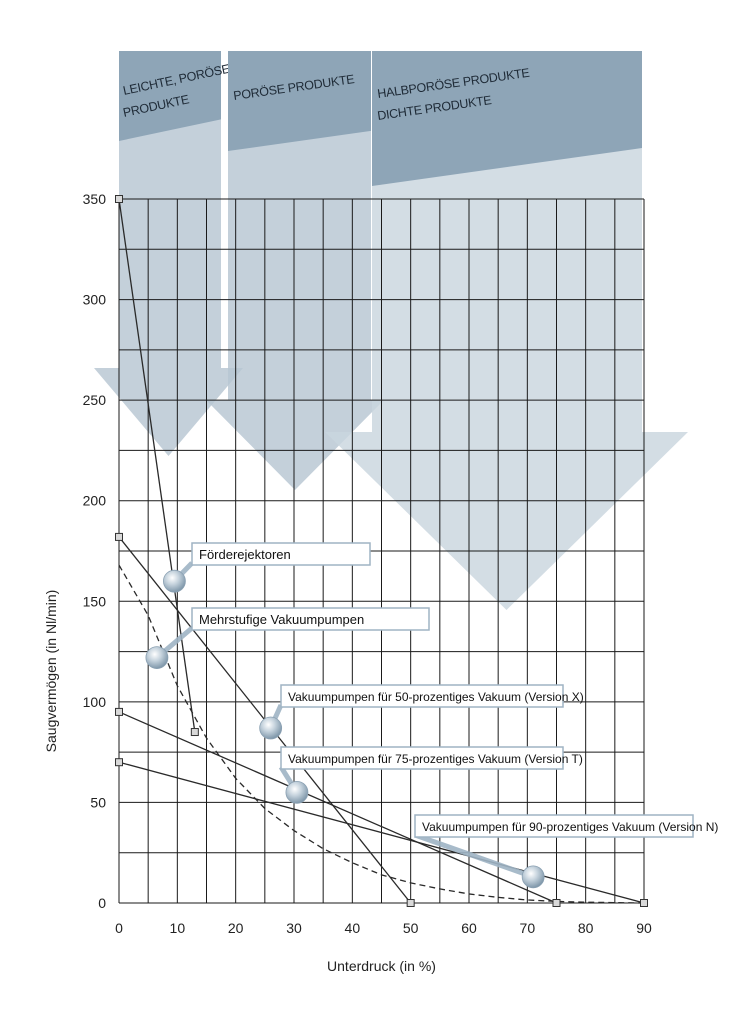 The height and width of the screenshot is (1026, 729). What do you see at coordinates (95, 400) in the screenshot?
I see `y-tick-label: 250` at bounding box center [95, 400].